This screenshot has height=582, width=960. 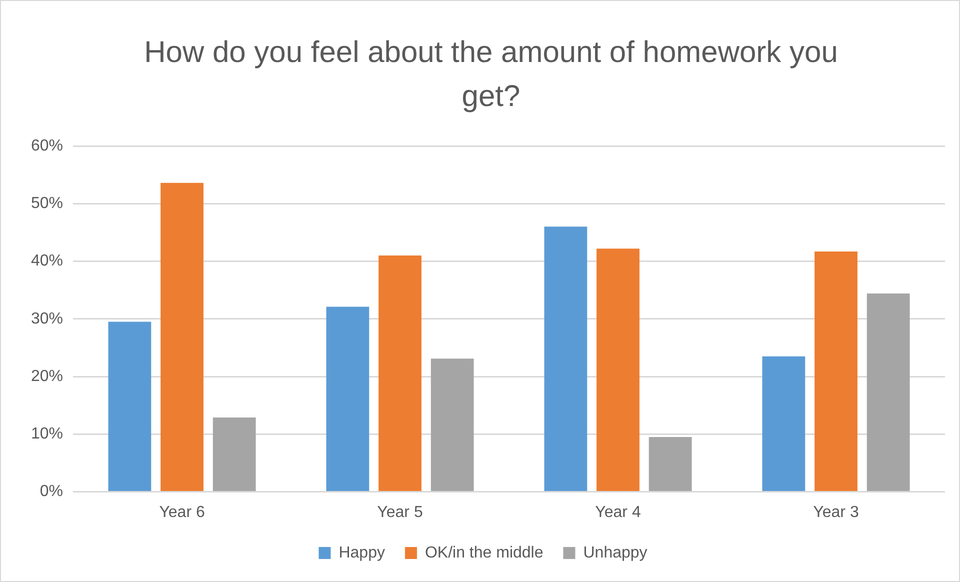 I want to click on x-tick-label: Year 6, so click(x=182, y=512).